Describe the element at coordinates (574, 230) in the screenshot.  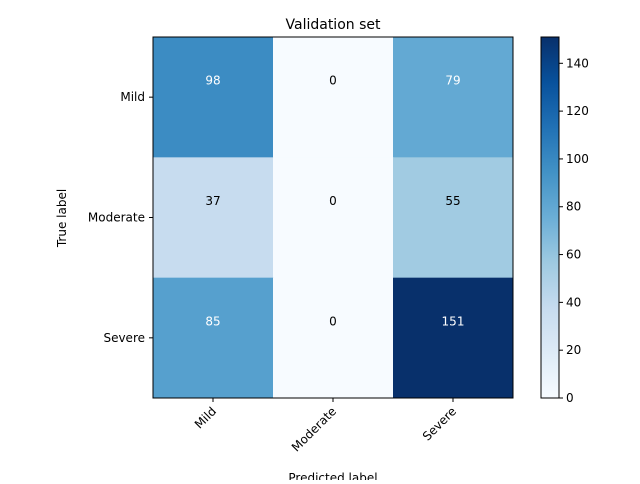
I see `colorbar-ticks: 0 20 40 60 80 100 120 140` at that location.